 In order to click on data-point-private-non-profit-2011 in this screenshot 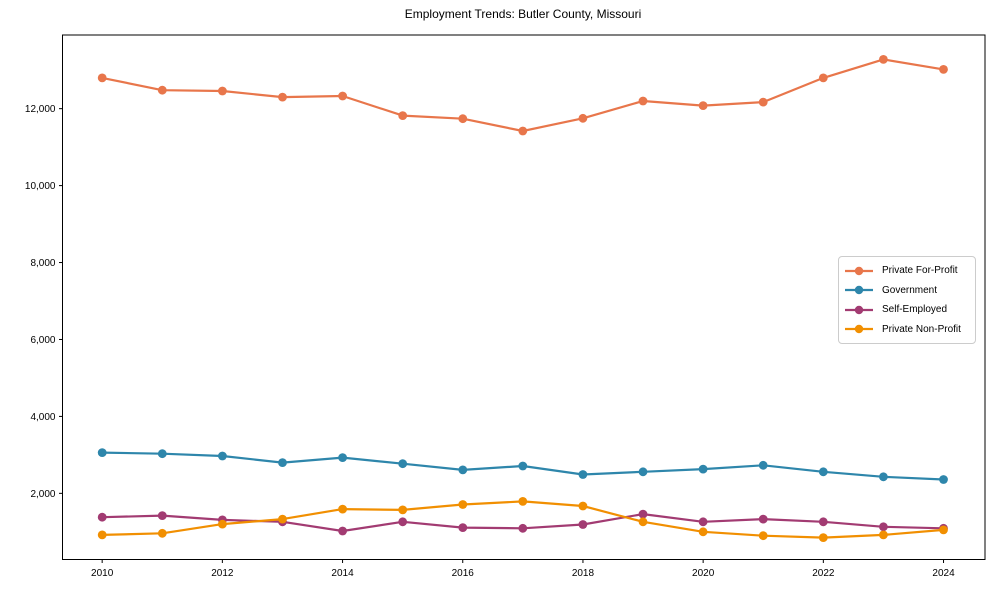, I will do `click(162, 533)`.